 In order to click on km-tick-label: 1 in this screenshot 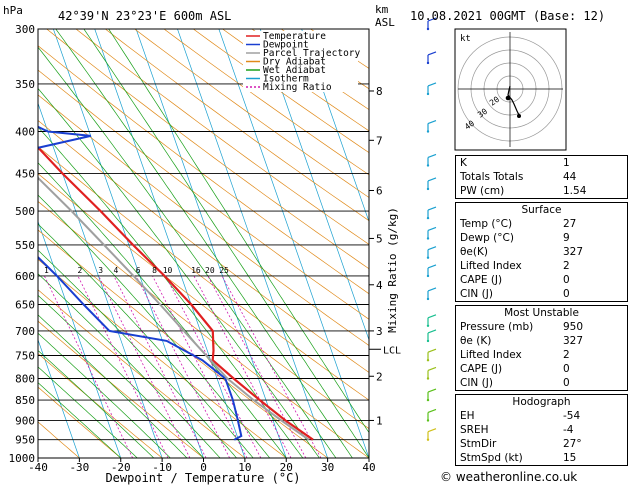, I will do `click(379, 420)`.